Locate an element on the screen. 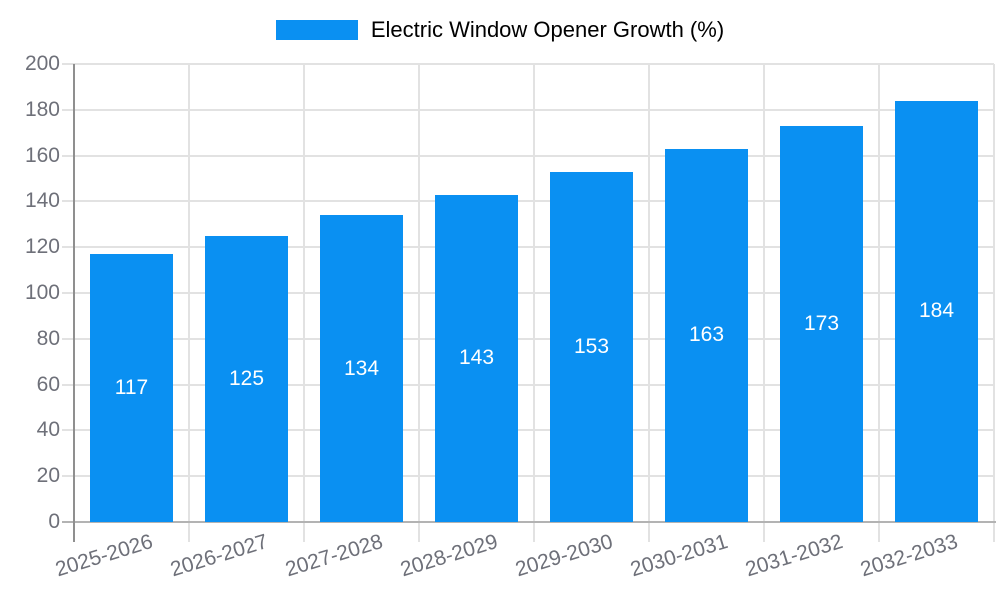 This screenshot has height=600, width=1000. legend: Electric Window Opener Growth (%) is located at coordinates (500, 30).